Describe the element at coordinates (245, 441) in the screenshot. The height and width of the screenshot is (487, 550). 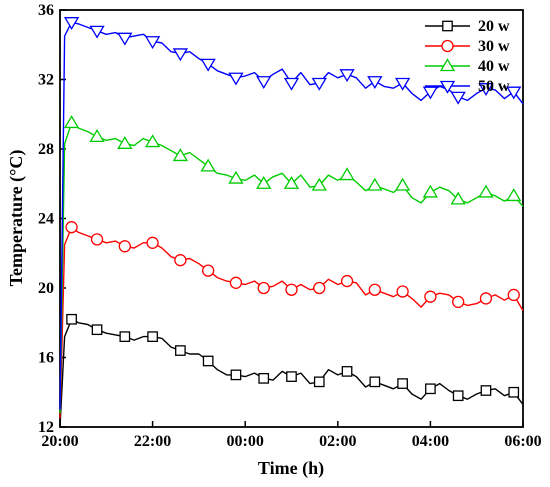
I see `x-tick-label: 00:00` at that location.